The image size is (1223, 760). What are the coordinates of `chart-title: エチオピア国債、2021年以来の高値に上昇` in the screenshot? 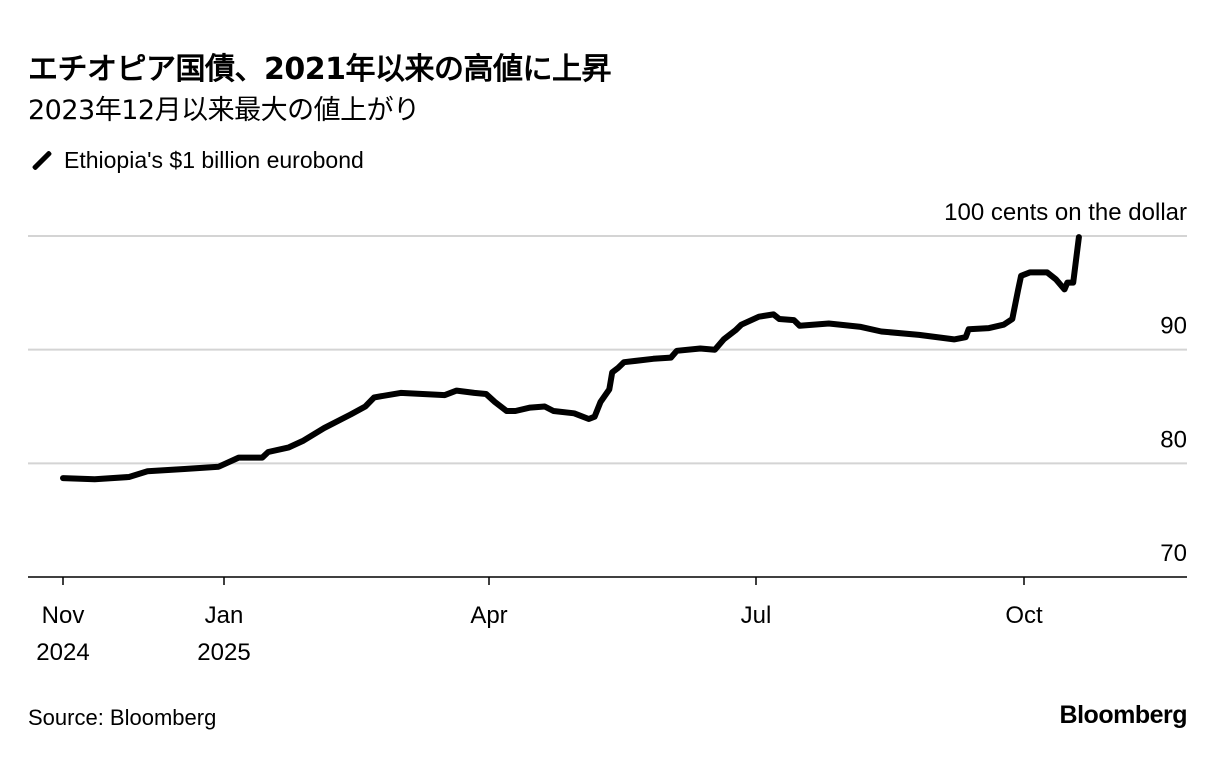 It's located at (320, 69).